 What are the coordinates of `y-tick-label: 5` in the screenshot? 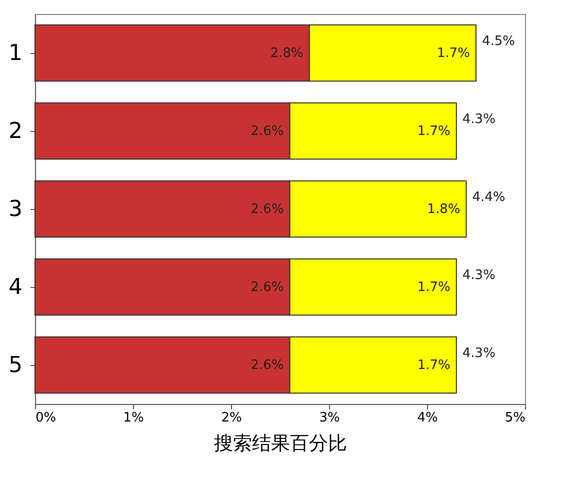 It's located at (15, 365).